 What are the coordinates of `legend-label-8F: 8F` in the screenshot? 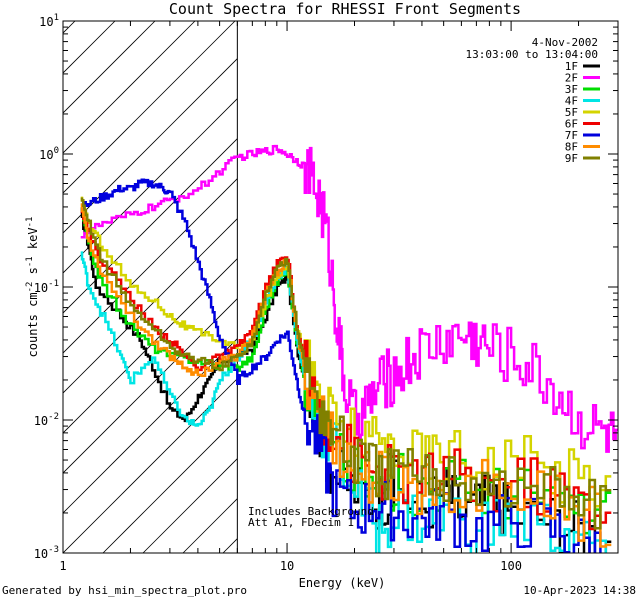 It's located at (571, 147).